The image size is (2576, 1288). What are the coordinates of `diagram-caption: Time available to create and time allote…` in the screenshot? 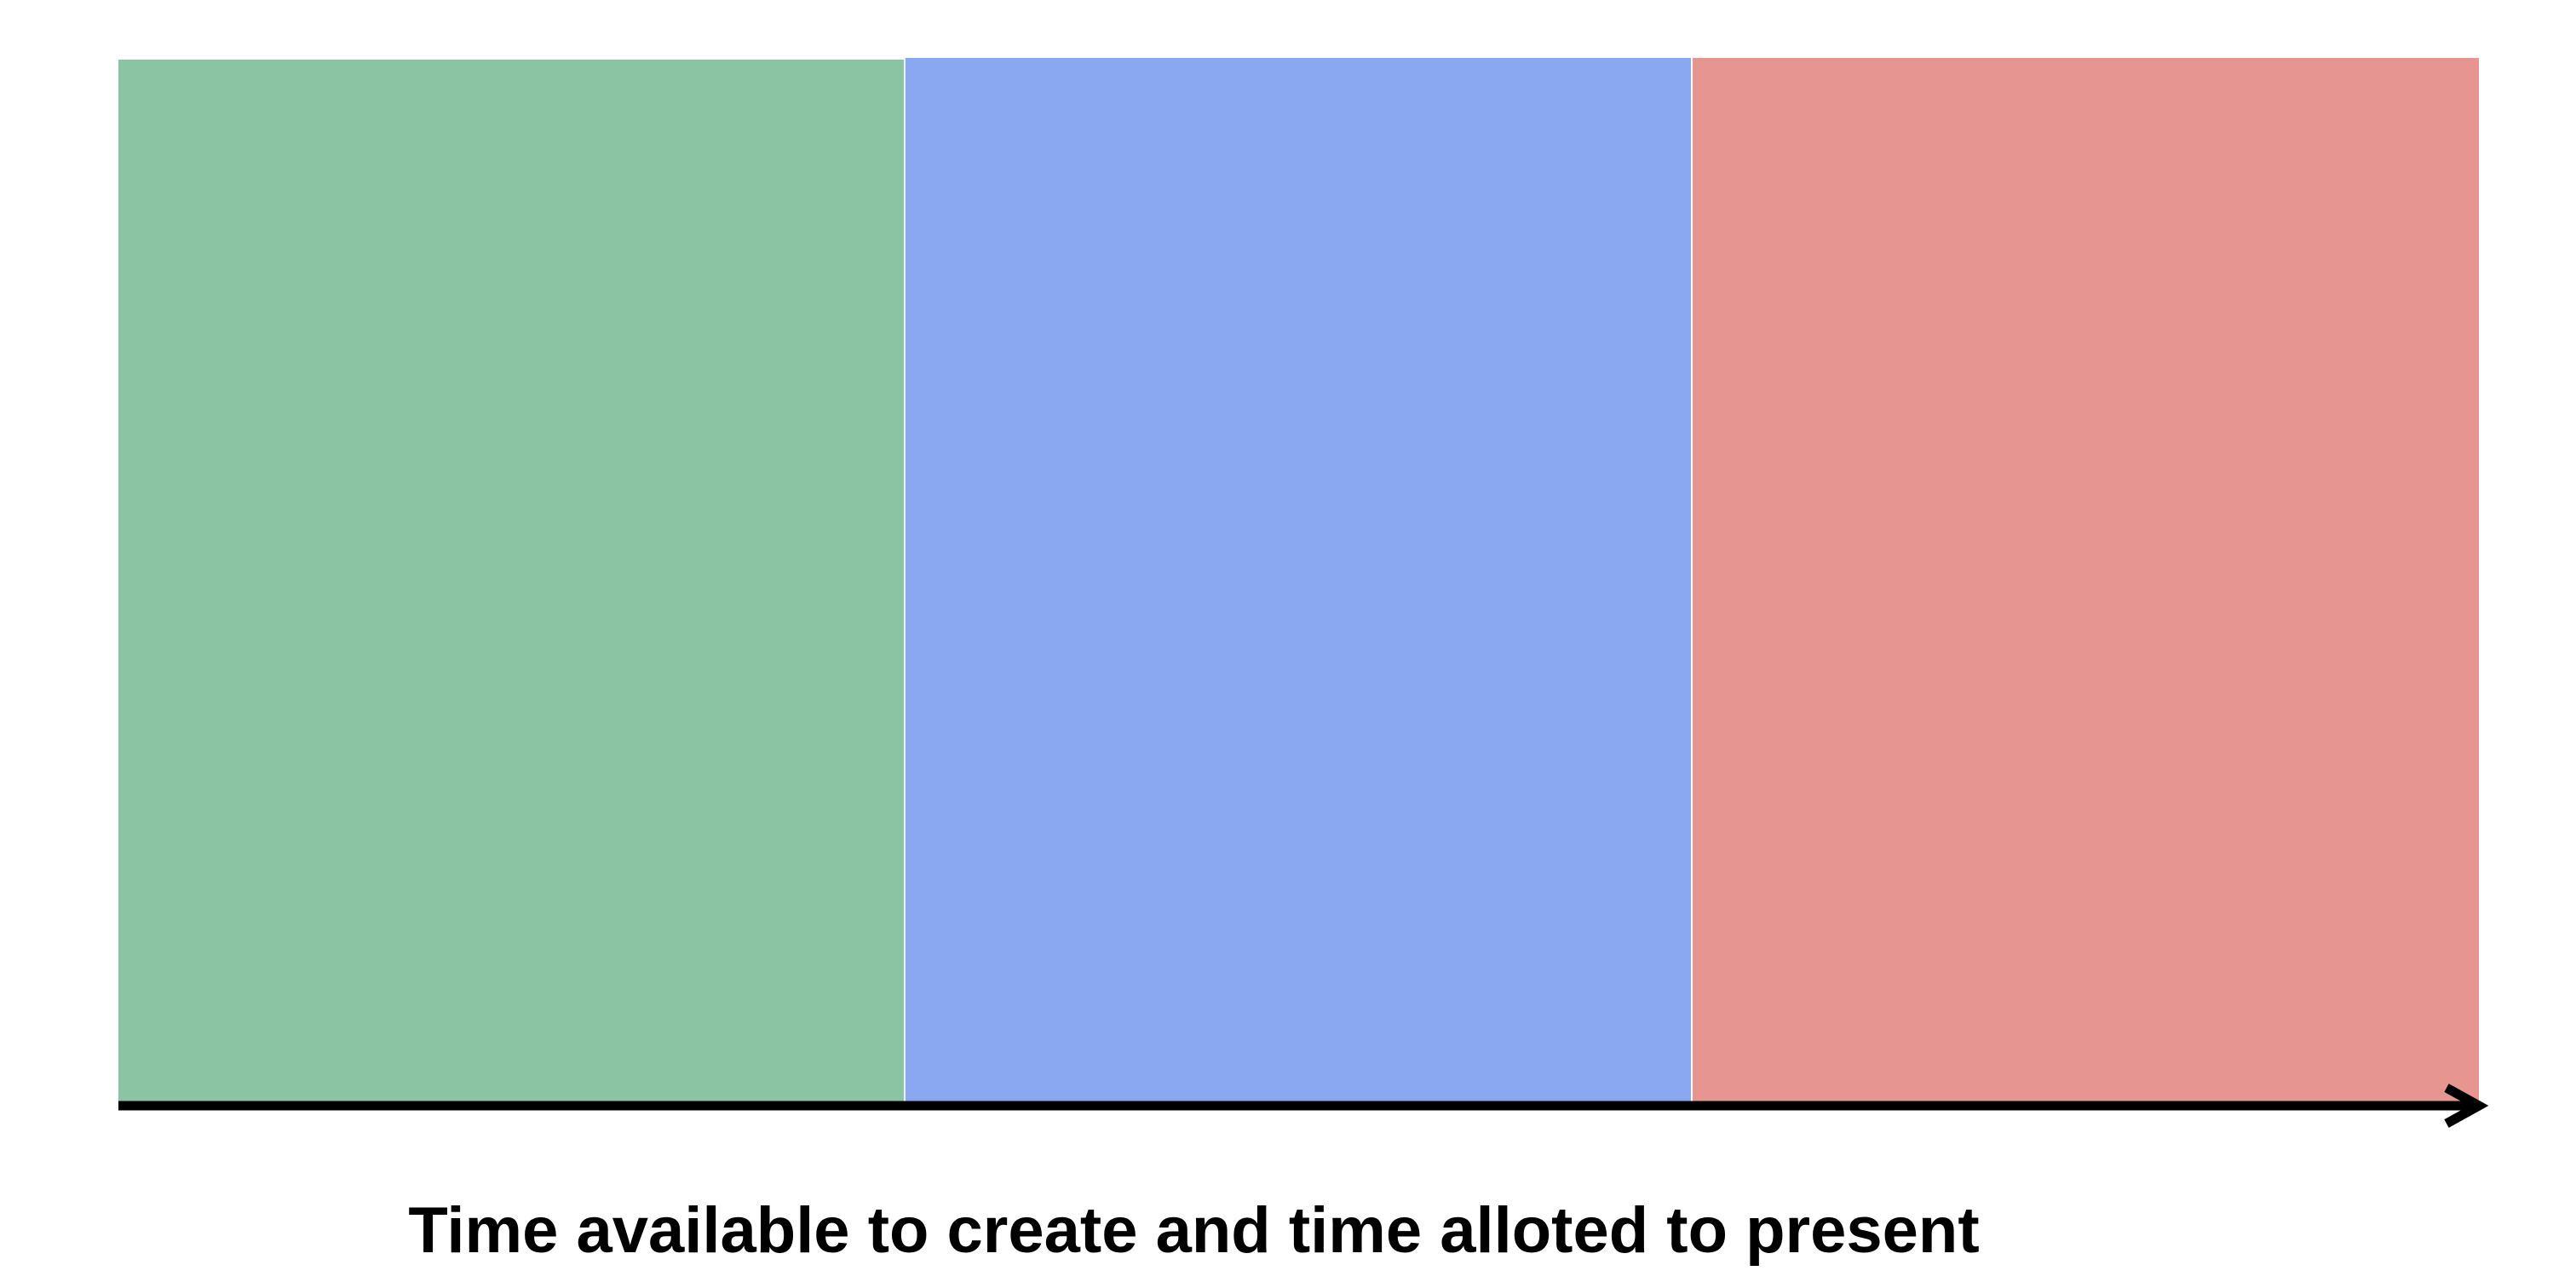 It's located at (1194, 1231).